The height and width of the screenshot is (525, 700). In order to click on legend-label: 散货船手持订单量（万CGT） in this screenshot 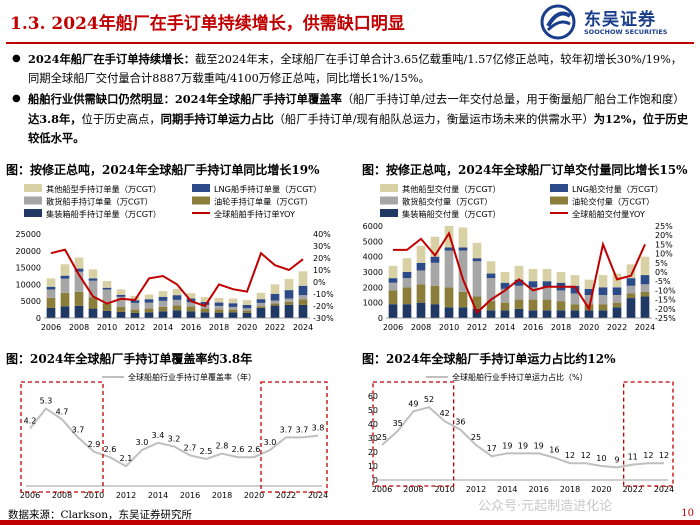, I will do `click(99, 202)`.